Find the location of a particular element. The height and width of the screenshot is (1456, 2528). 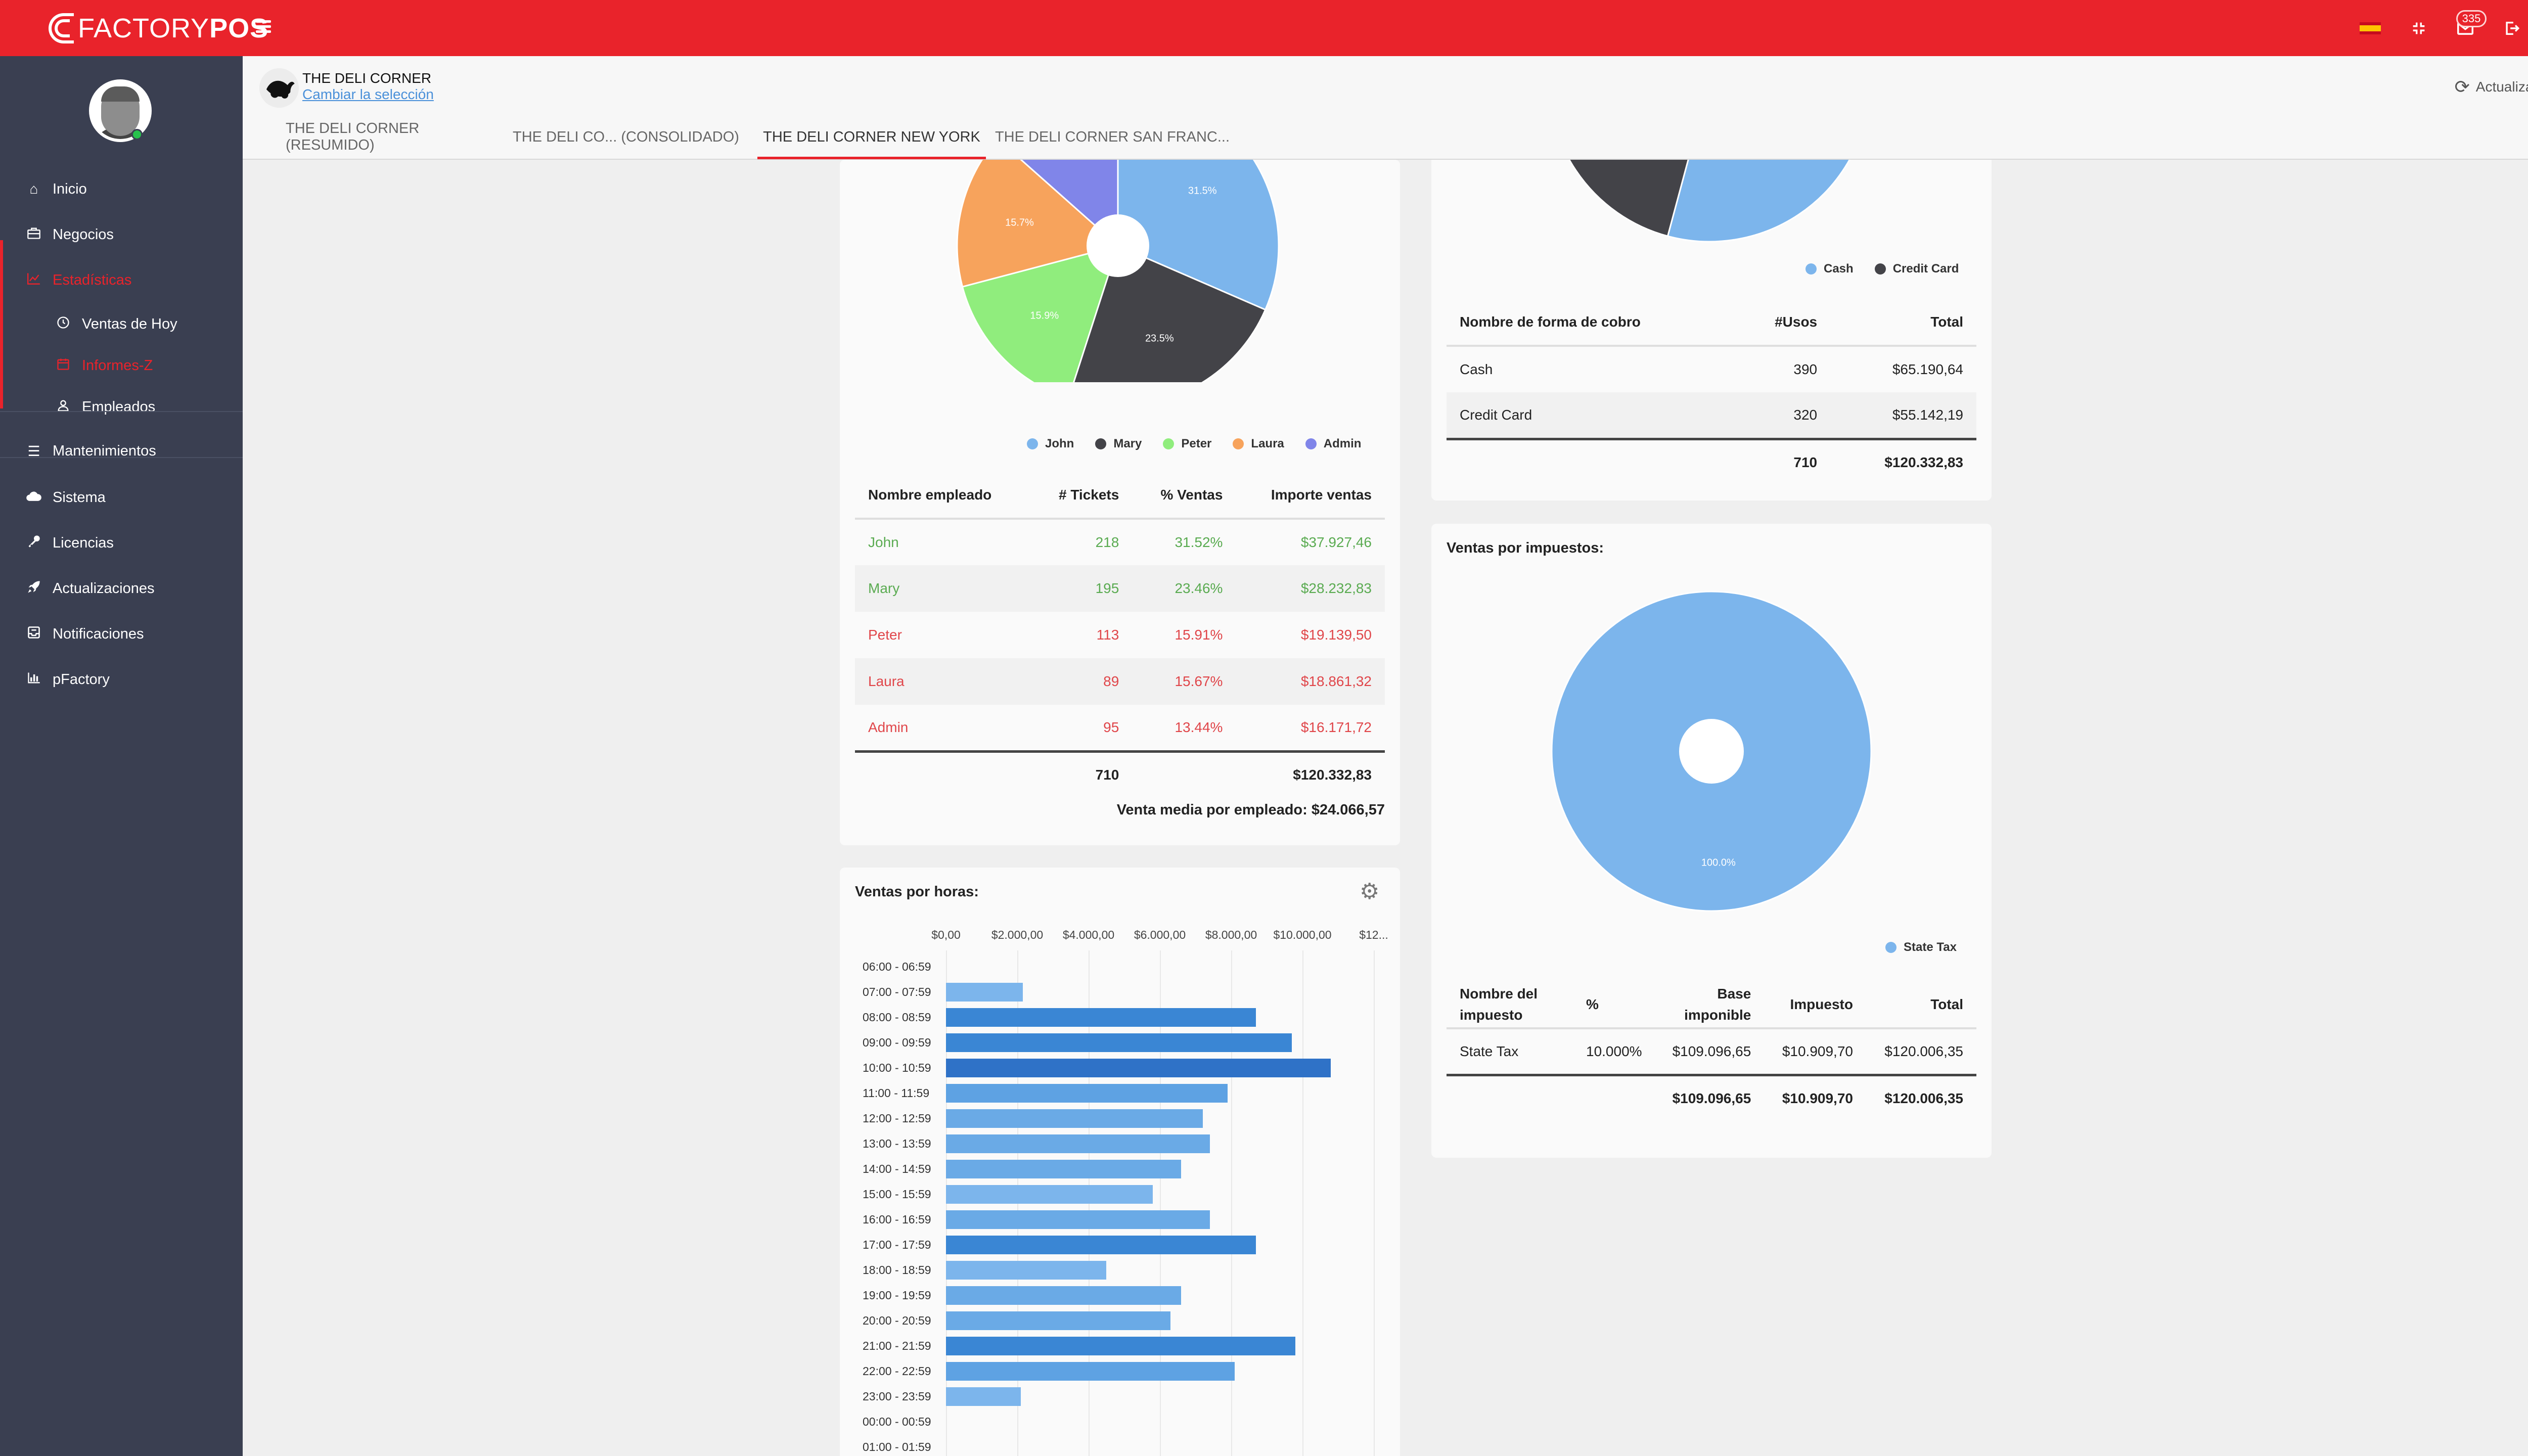

inbox-icon is located at coordinates (33, 634).